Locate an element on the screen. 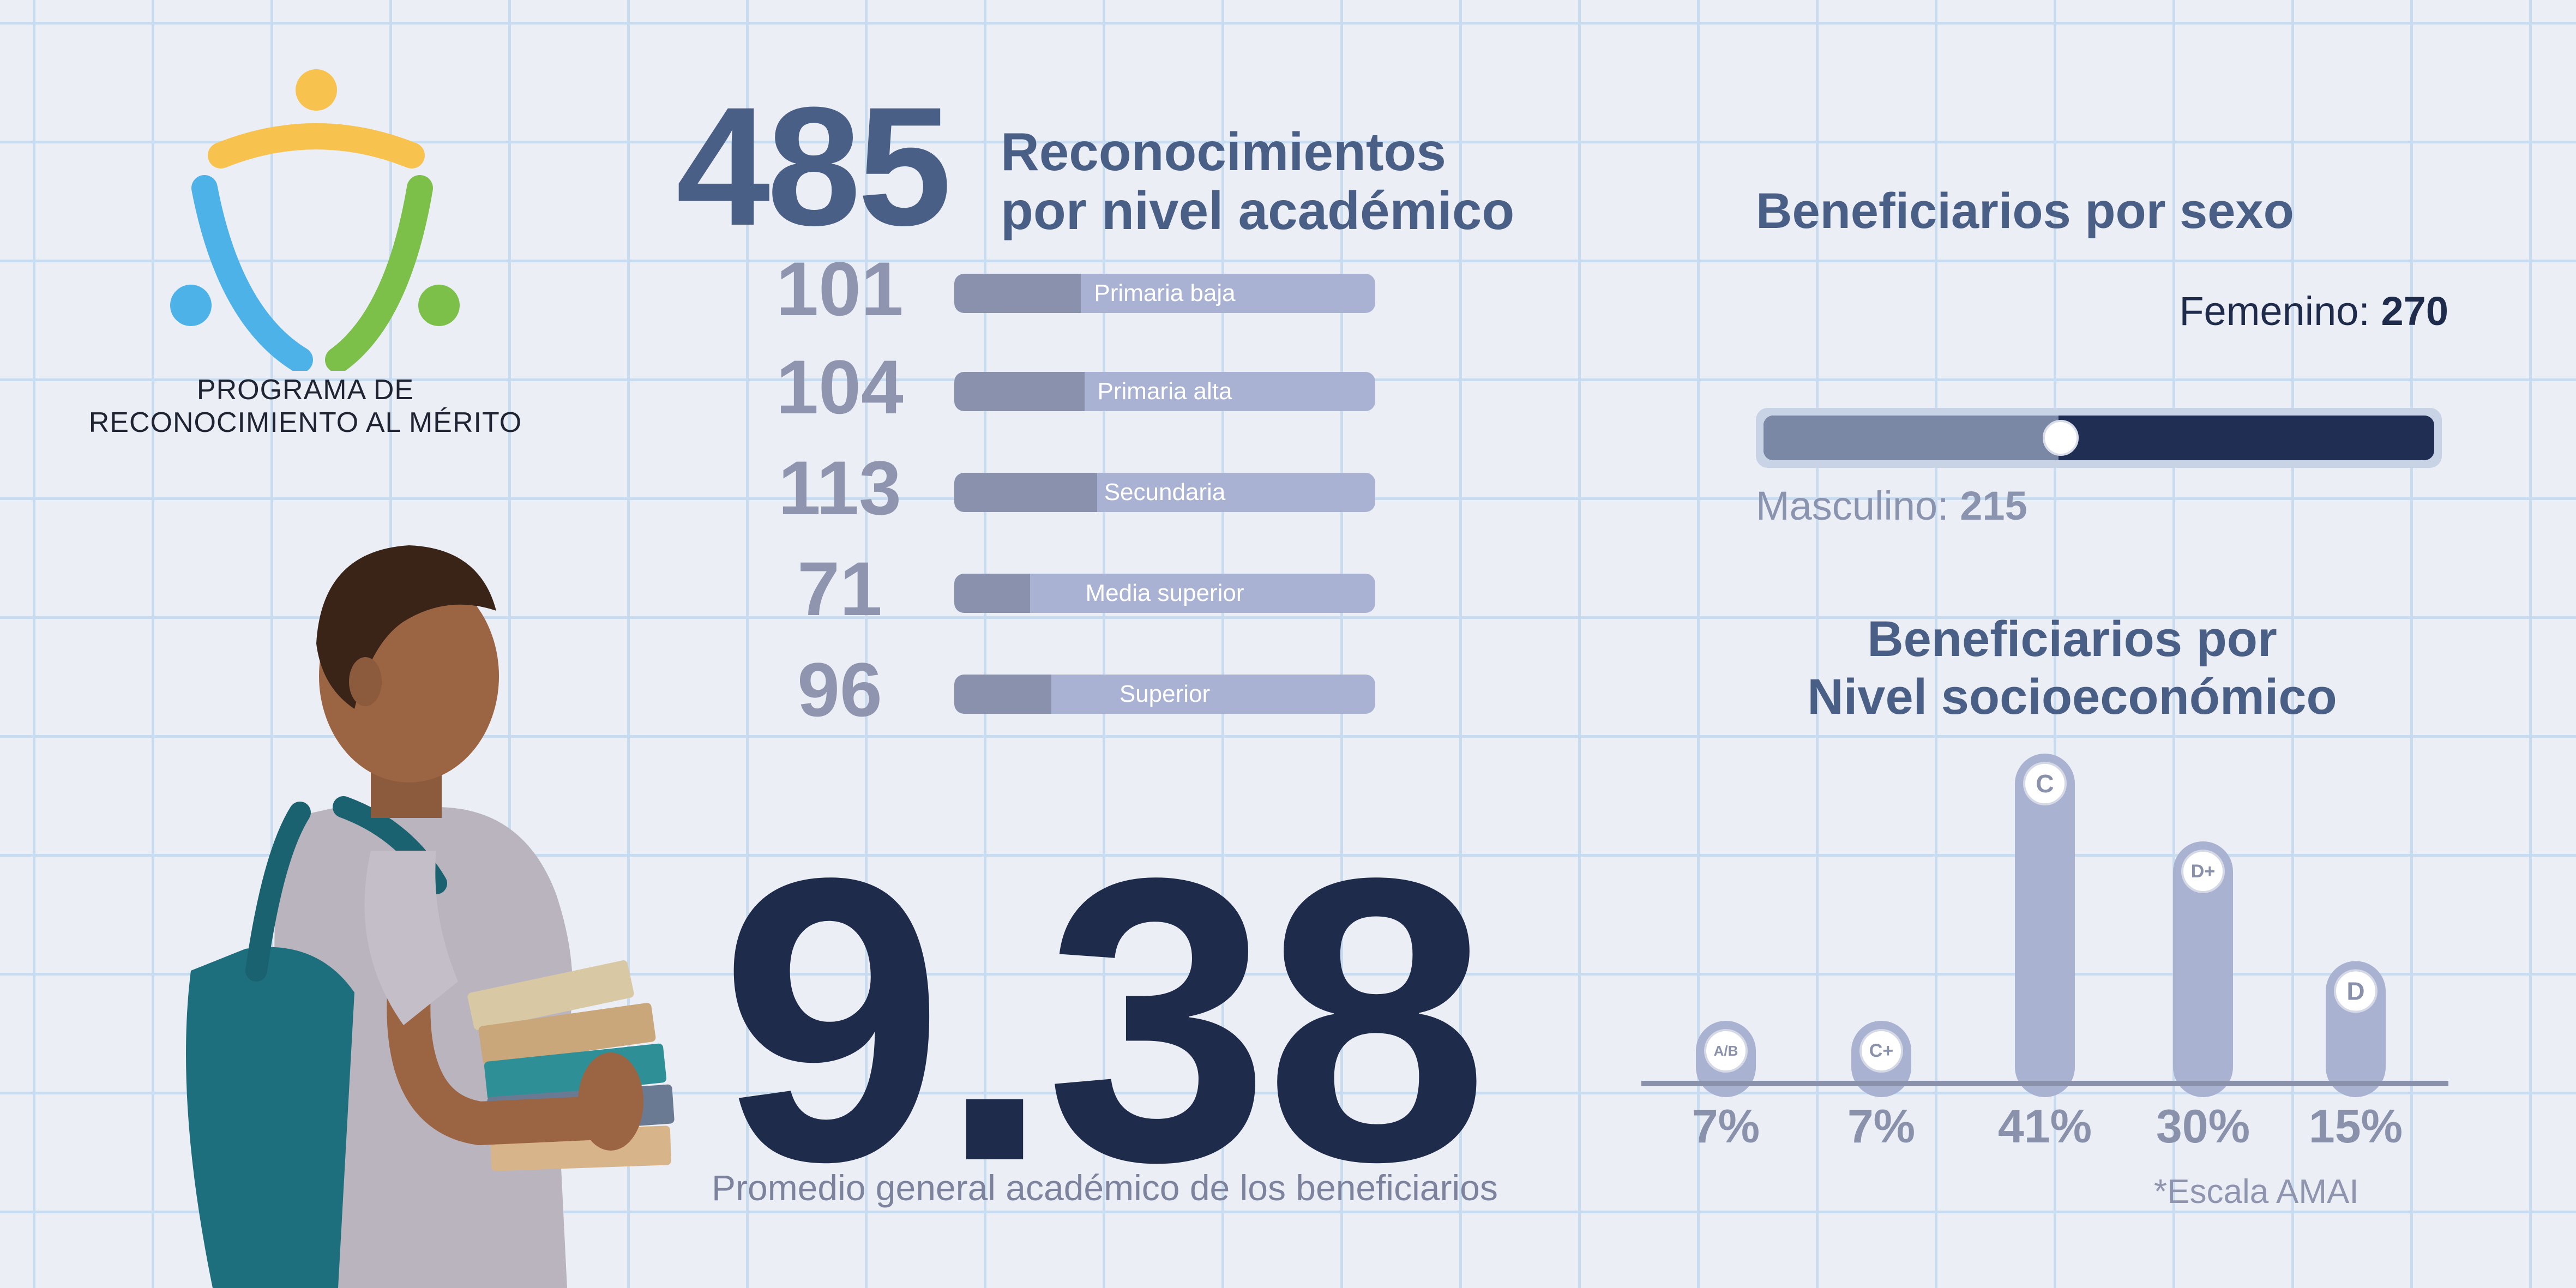 The width and height of the screenshot is (2576, 1288). sex-section-title: Beneficiarios por sexo is located at coordinates (2025, 211).